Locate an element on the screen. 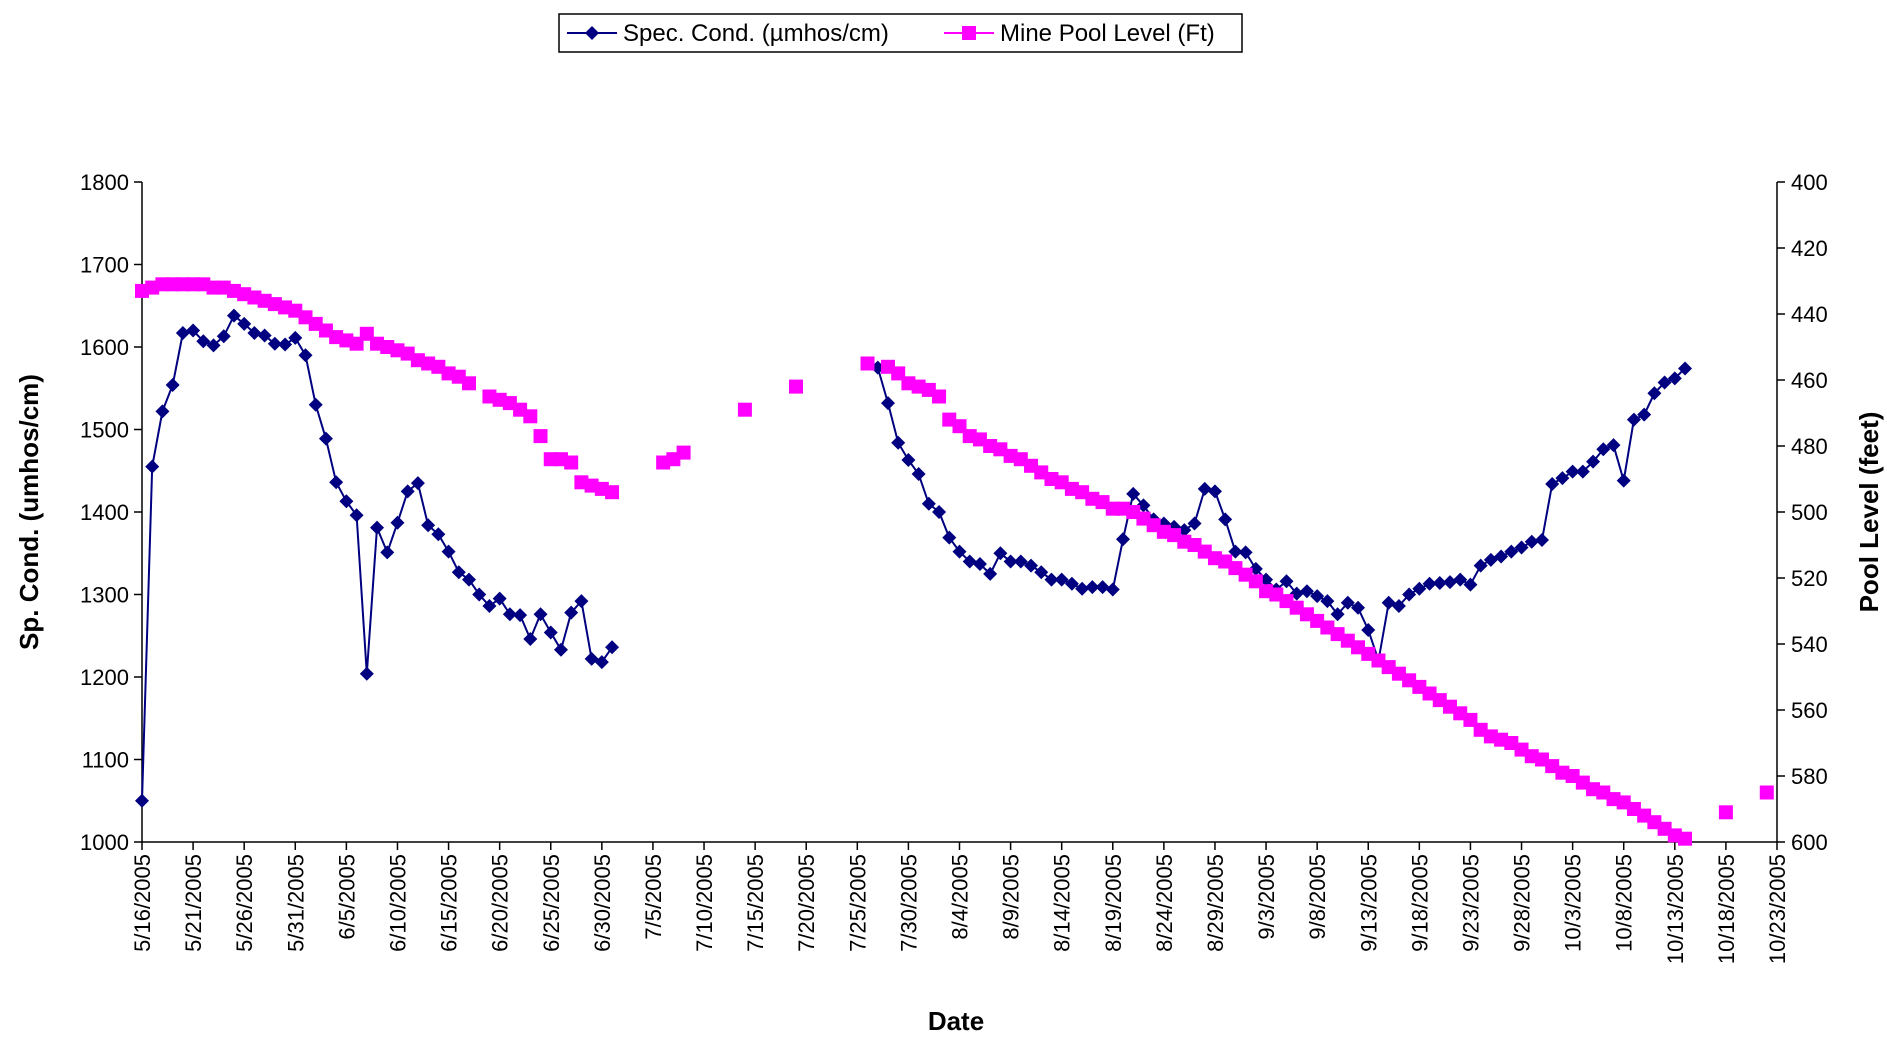  x-tick-label: 9/18/2005 is located at coordinates (1419, 903).